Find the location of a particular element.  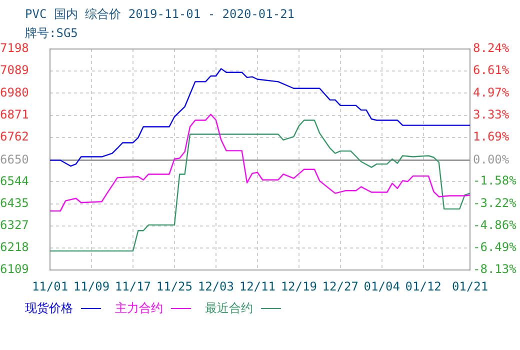

y-tick-label: 6762 is located at coordinates (14, 137).